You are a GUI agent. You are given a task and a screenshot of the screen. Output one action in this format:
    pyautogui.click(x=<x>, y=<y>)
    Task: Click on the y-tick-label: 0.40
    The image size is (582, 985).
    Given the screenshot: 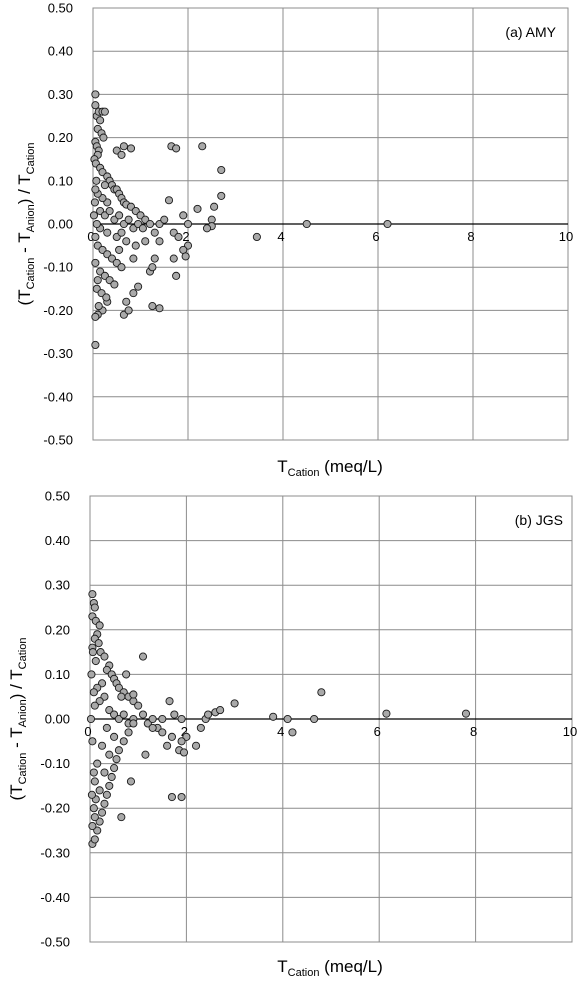 What is the action you would take?
    pyautogui.click(x=57, y=540)
    